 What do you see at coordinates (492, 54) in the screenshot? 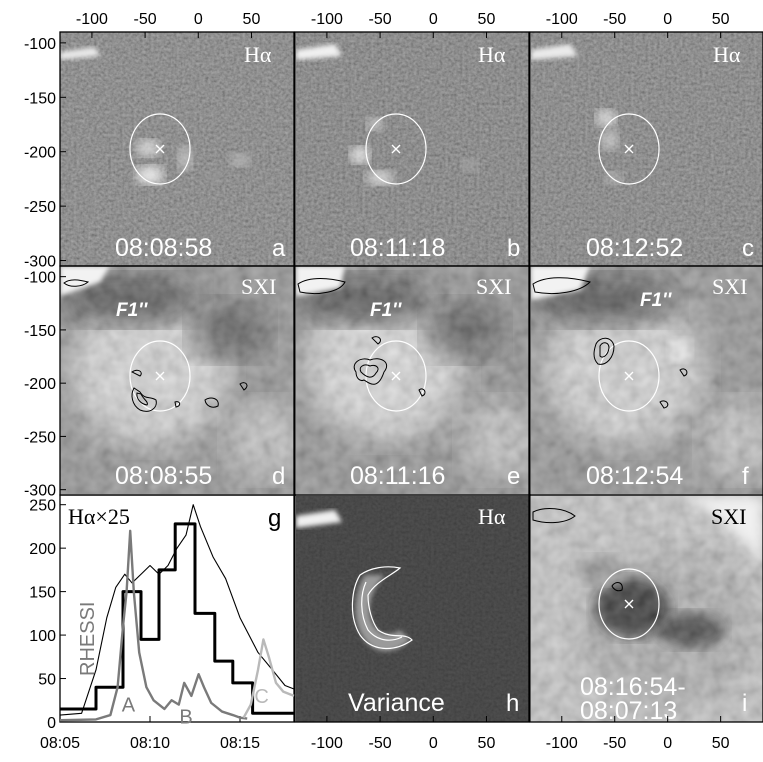
I see `panel-b-type: Hα` at bounding box center [492, 54].